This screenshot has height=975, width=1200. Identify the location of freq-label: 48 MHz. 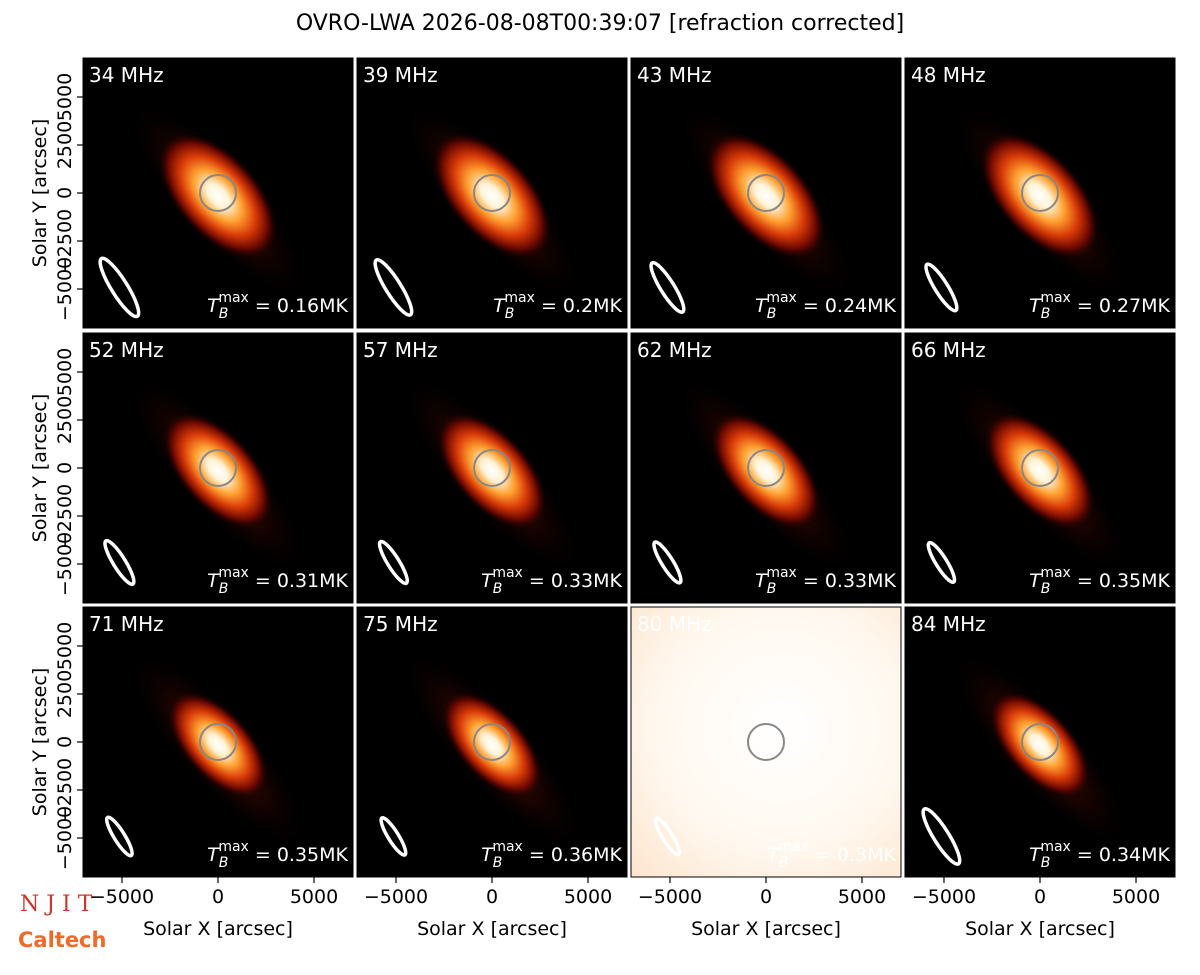
(948, 75).